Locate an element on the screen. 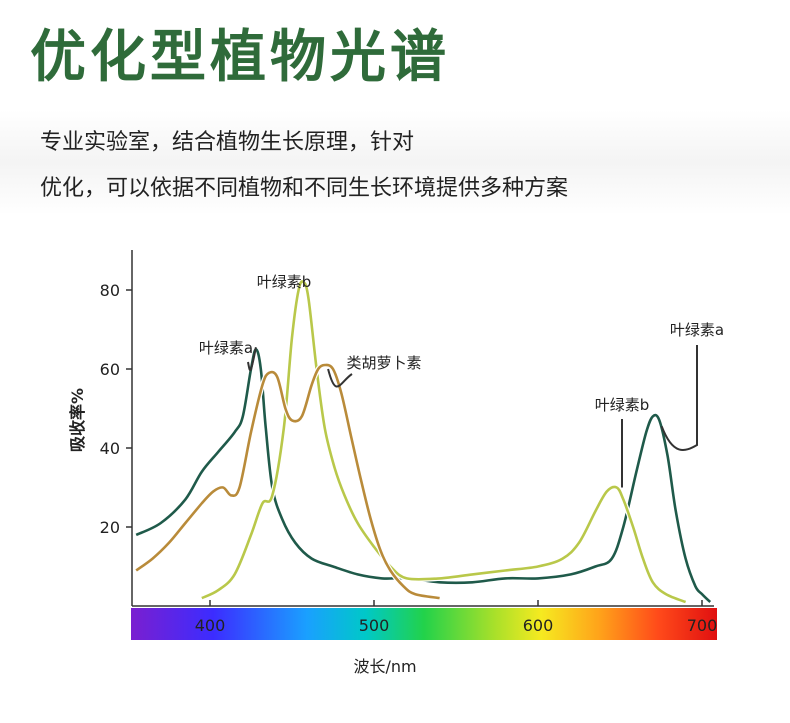 Image resolution: width=790 pixels, height=723 pixels. y-tick-label: 20 is located at coordinates (110, 527).